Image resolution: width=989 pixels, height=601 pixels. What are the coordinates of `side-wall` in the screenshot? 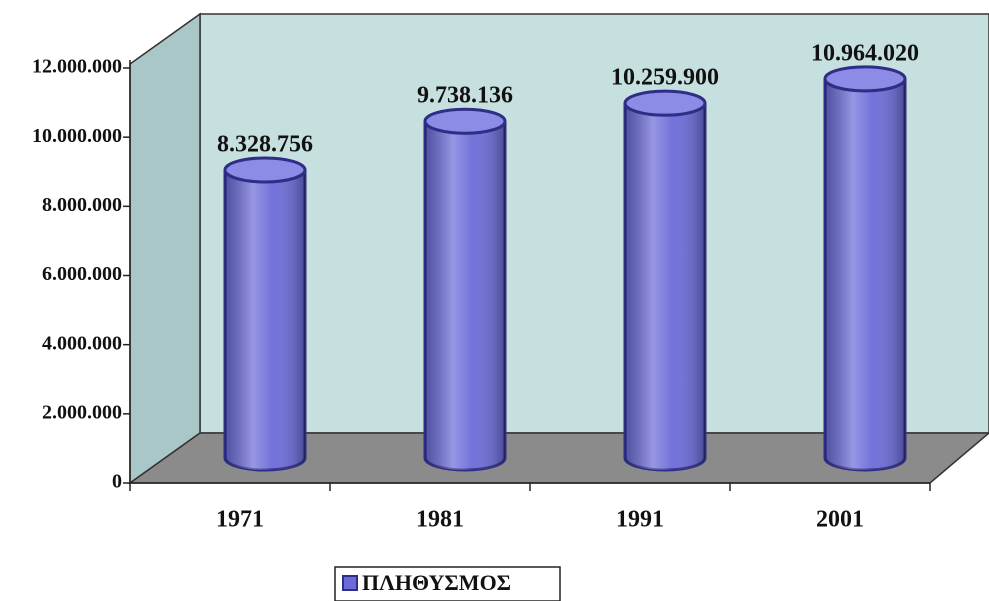 It's located at (165, 248).